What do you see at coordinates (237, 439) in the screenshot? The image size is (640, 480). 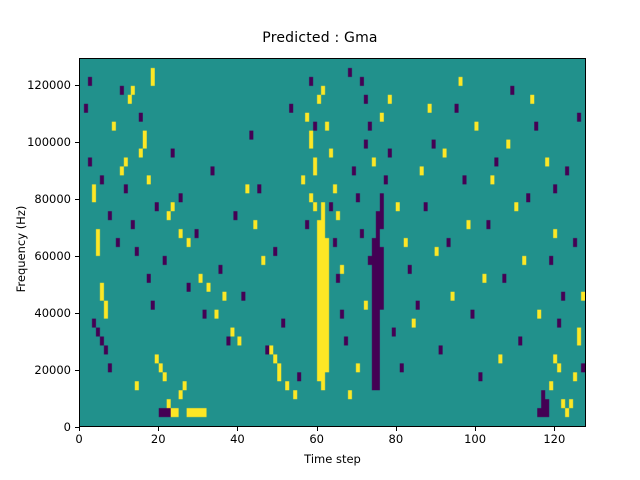 I see `x-tick-label: 40` at bounding box center [237, 439].